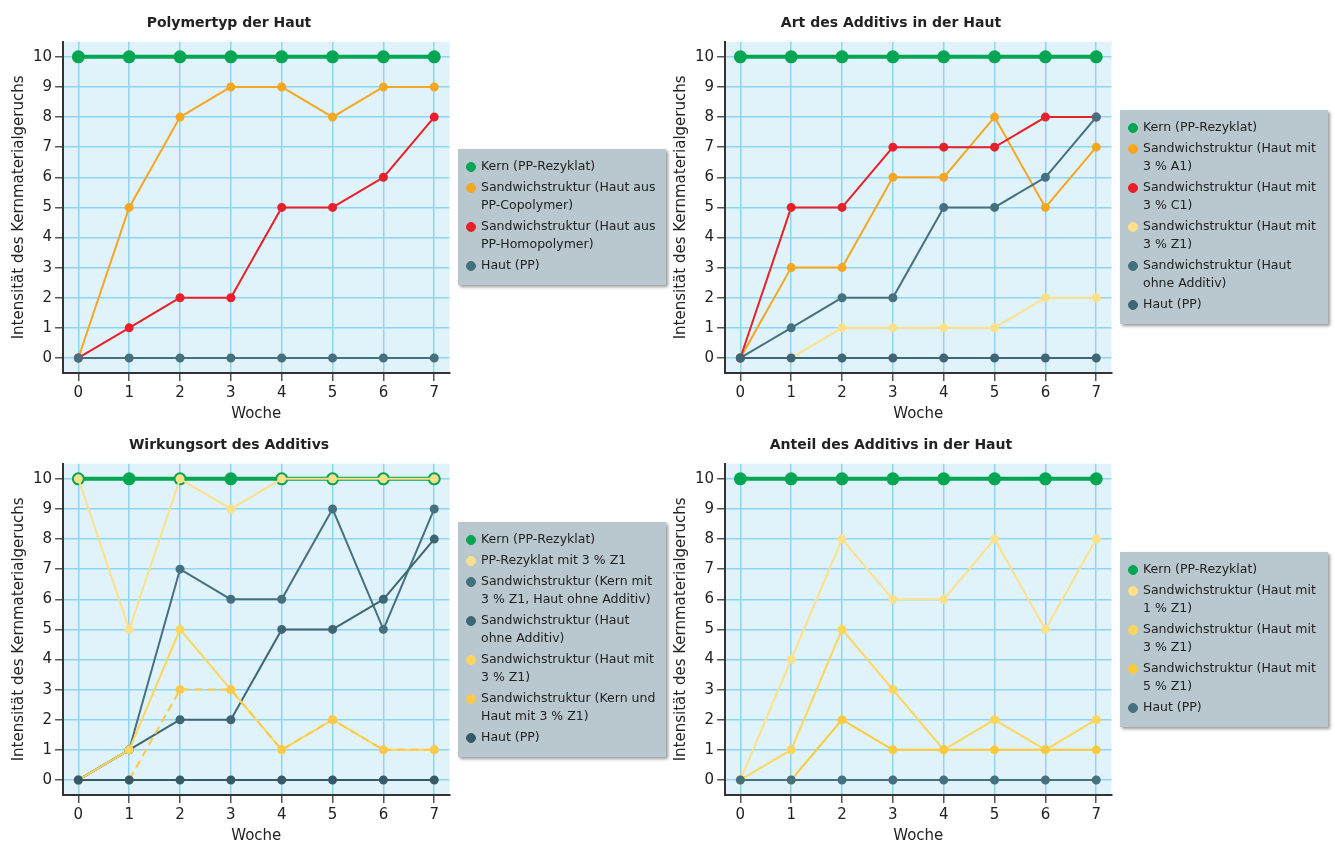 The height and width of the screenshot is (856, 1335). Describe the element at coordinates (229, 444) in the screenshot. I see `chart-title: Wirkungsort des Additivs` at that location.